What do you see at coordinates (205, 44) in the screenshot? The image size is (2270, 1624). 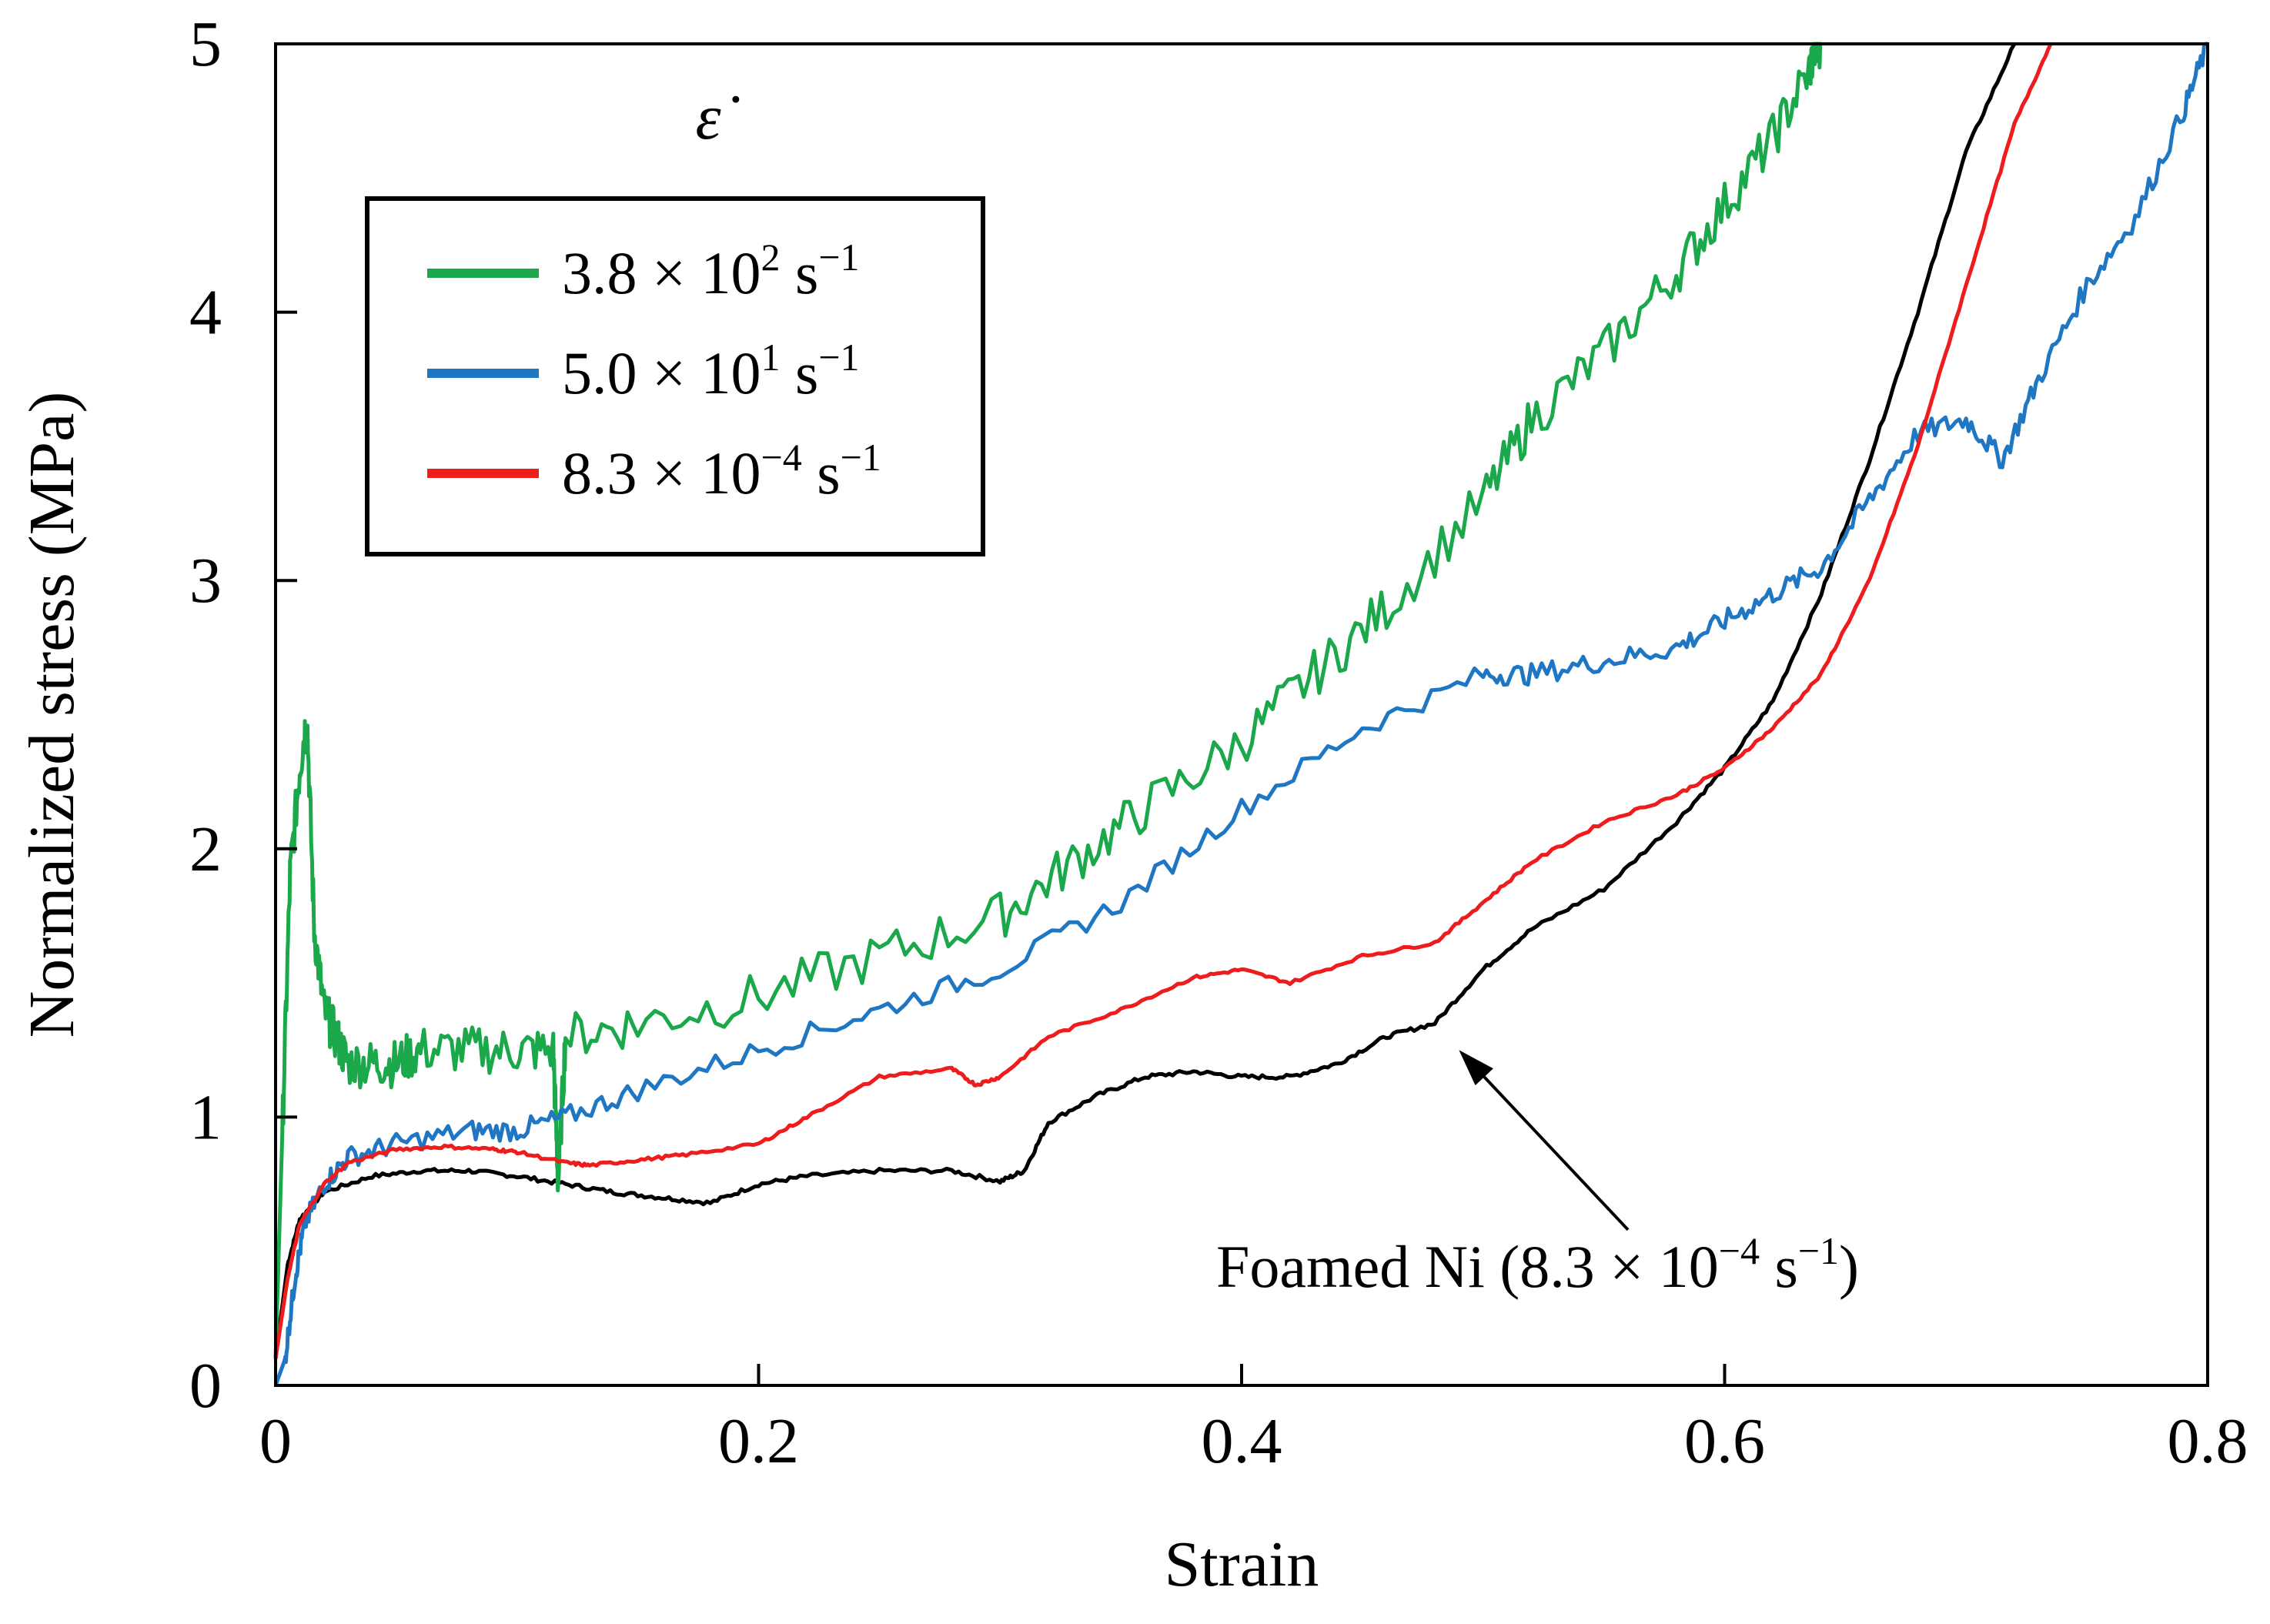 I see `y-tick-label: 5` at bounding box center [205, 44].